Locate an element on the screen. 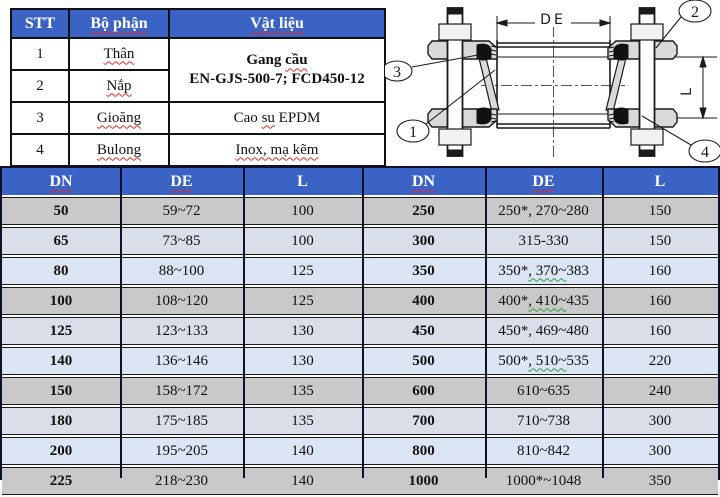 This screenshot has height=497, width=720. dim-row: 140 136~146 130 500 500*, 510~535 220 is located at coordinates (360, 361).